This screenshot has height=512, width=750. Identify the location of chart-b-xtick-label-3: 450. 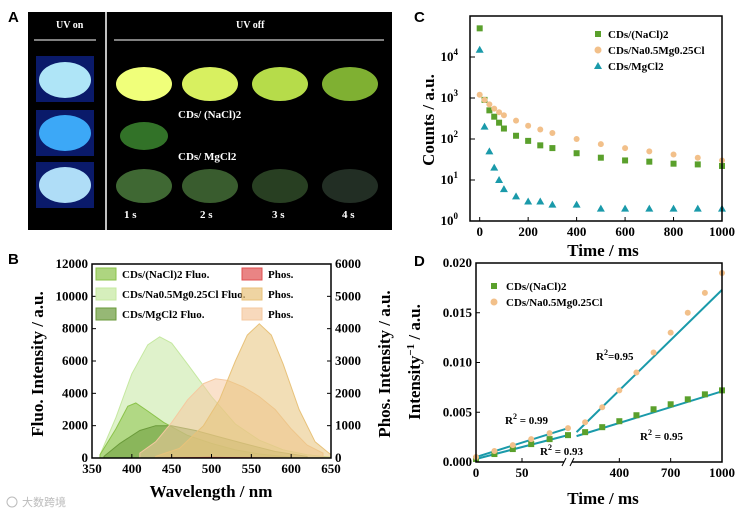
(172, 468).